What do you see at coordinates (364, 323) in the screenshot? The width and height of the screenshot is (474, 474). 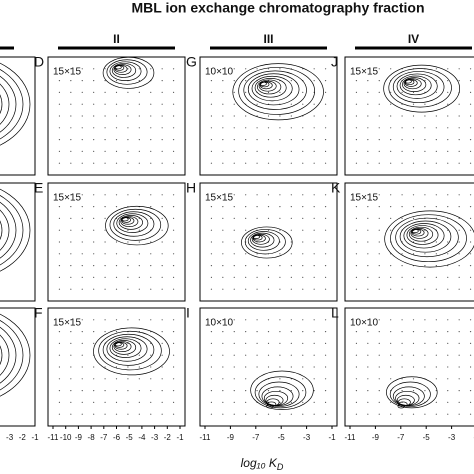 I see `grid-size: 10×10` at bounding box center [364, 323].